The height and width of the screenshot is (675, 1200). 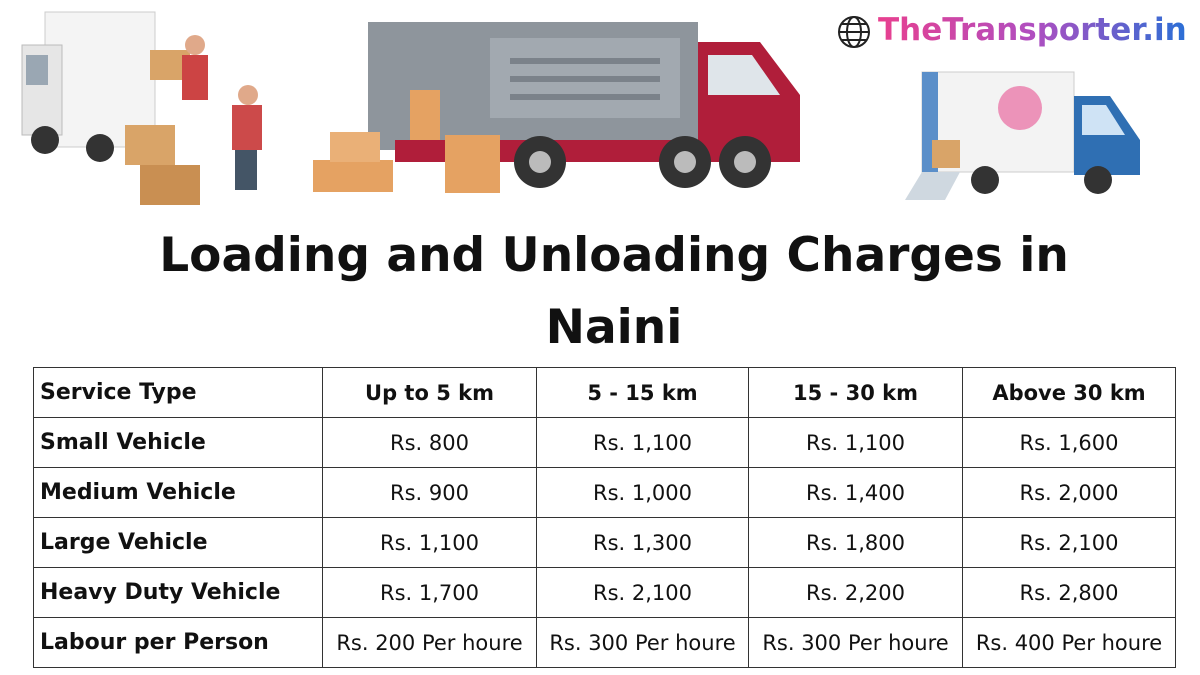 I want to click on table-cell: Rs. 200 Per houre, so click(x=429, y=642).